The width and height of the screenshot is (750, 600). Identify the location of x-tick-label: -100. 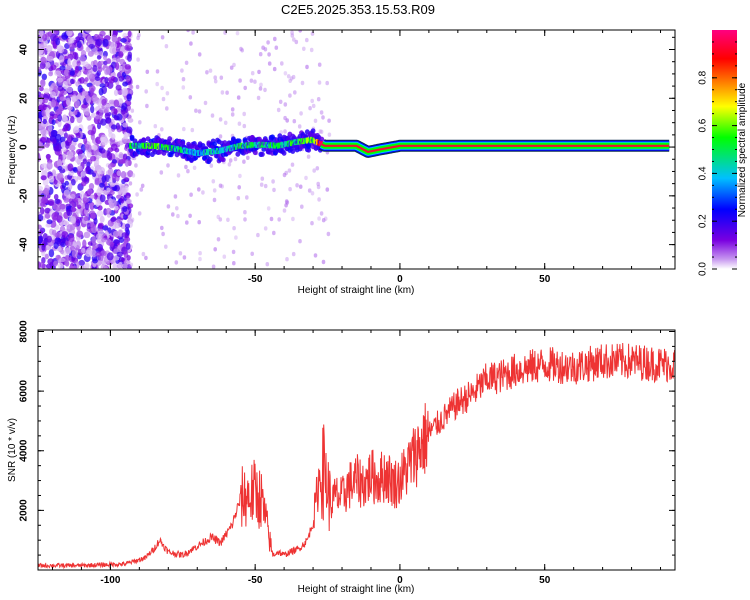
(110, 279).